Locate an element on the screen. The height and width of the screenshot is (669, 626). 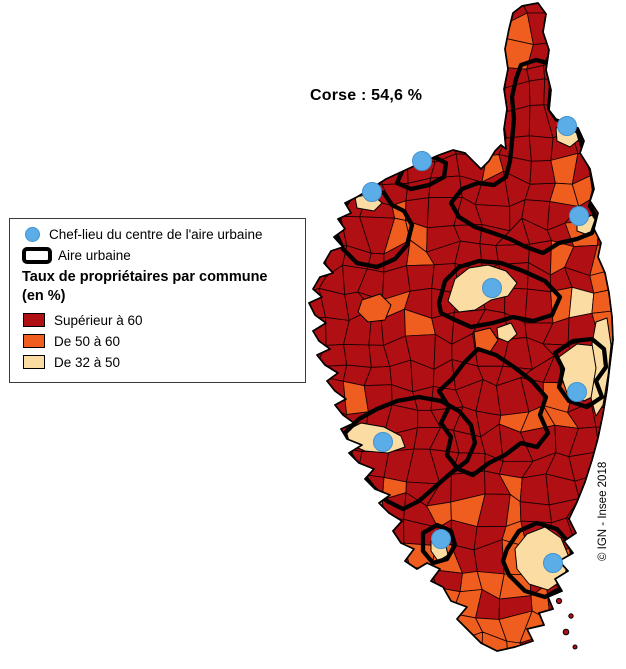
legend-row-aire-urbaine: Aire urbaine is located at coordinates (160, 255).